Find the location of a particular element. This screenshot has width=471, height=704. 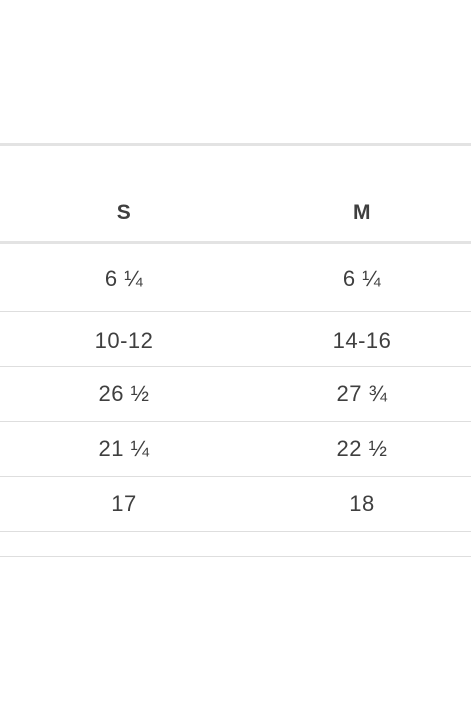

table-cell-s: 6 ¼ is located at coordinates (124, 278).